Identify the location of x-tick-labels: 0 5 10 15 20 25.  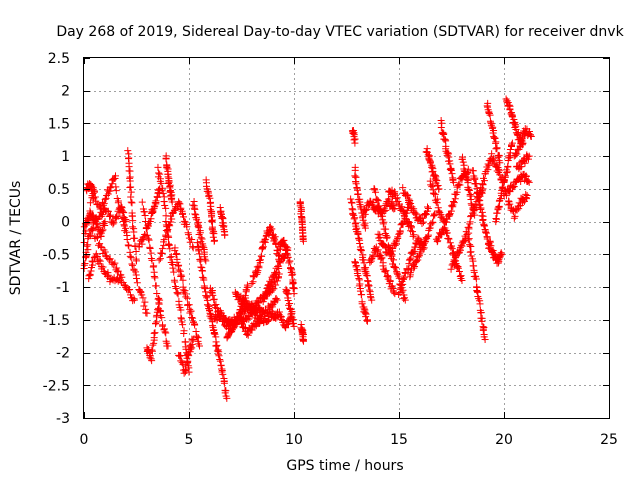
(349, 440).